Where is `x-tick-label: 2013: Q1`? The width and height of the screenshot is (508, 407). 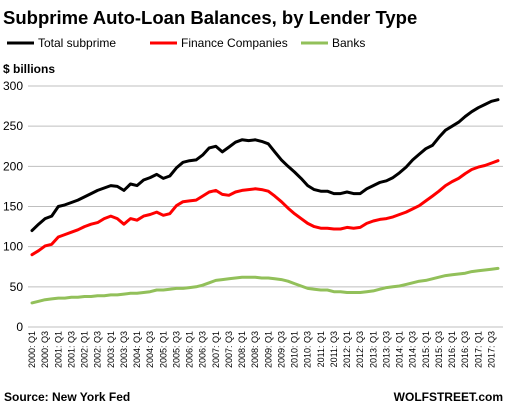 x-tick-label: 2013: Q1 is located at coordinates (373, 349).